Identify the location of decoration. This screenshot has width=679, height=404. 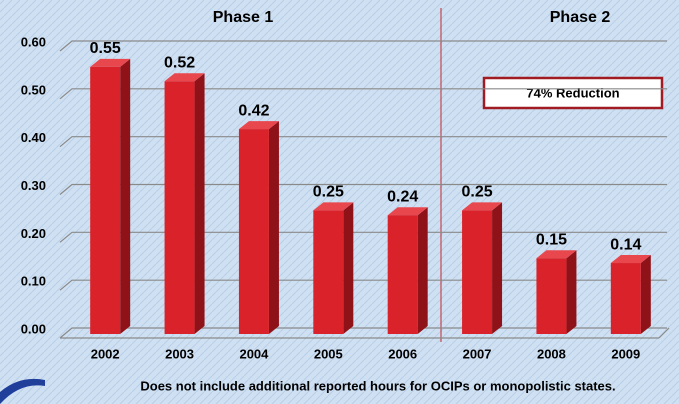
(22, 391).